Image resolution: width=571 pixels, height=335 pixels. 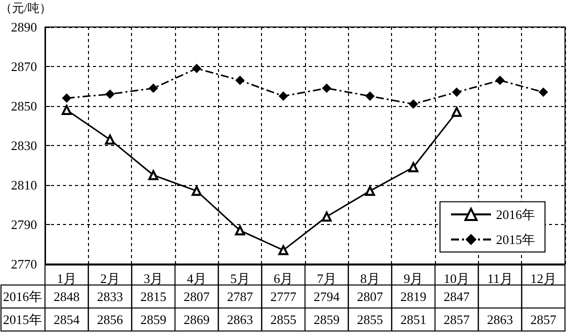 What do you see at coordinates (283, 296) in the screenshot?
I see `data-label: 2777` at bounding box center [283, 296].